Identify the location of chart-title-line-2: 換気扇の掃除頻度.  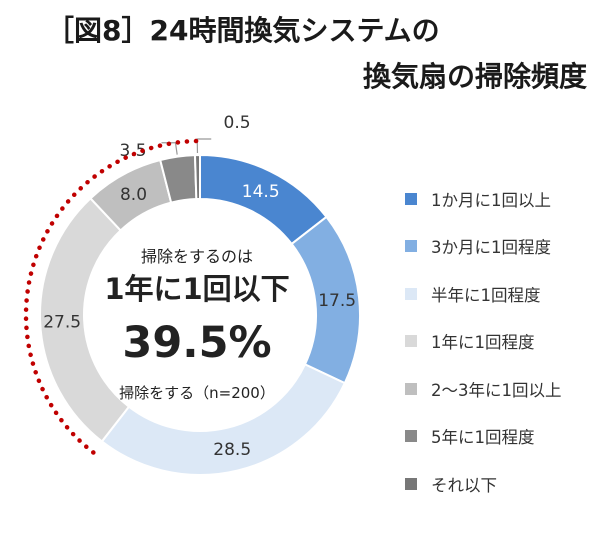
(474, 76).